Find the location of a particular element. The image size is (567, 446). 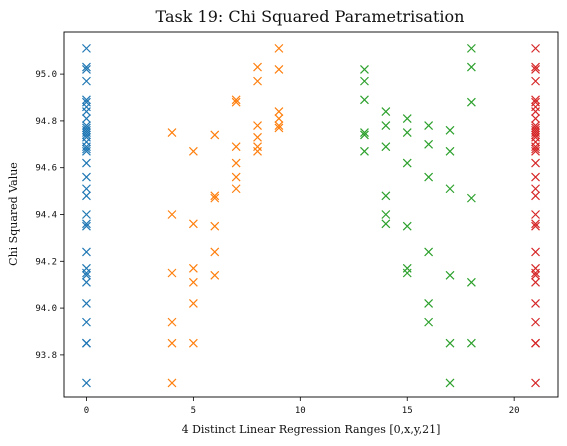

x-axis: 0 5 10 15 20 is located at coordinates (302, 406).